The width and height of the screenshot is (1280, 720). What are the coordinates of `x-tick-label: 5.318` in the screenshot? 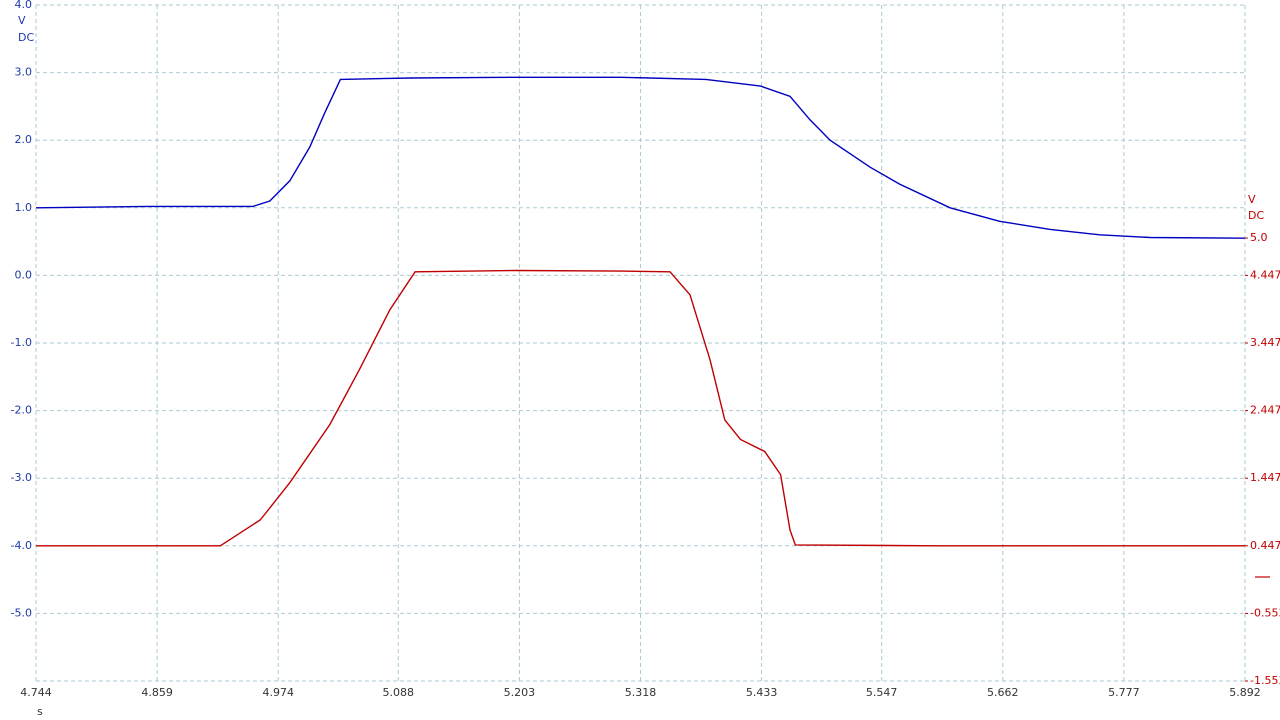 It's located at (641, 692).